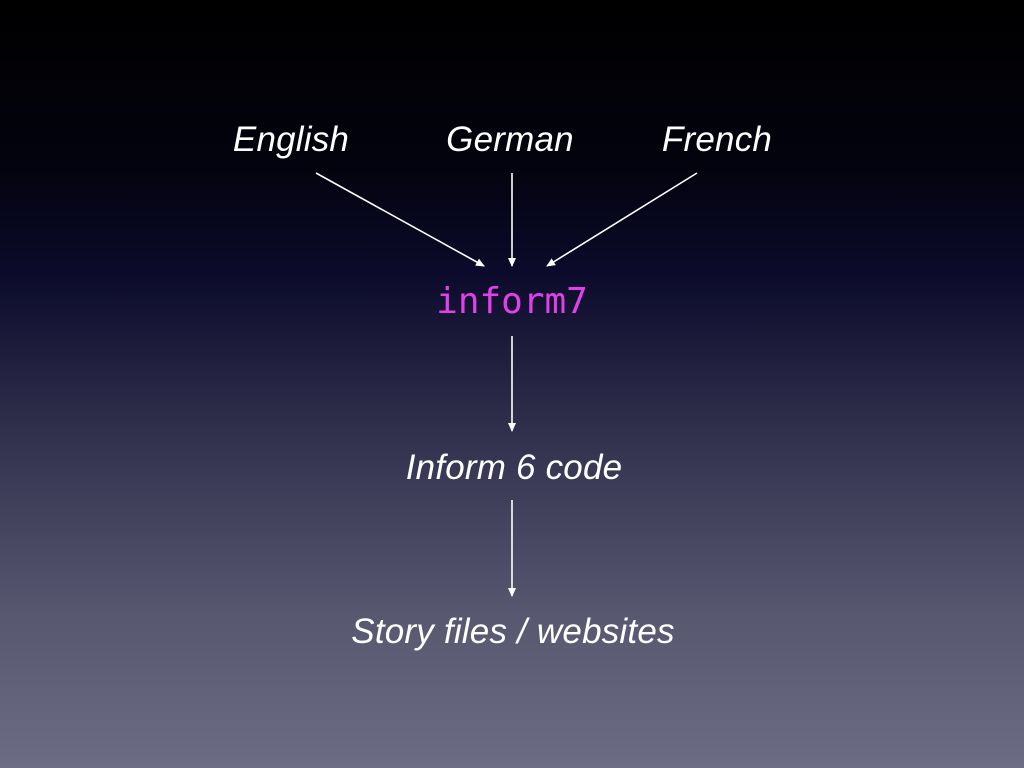  Describe the element at coordinates (512, 301) in the screenshot. I see `compiler-inform7: inform7` at that location.